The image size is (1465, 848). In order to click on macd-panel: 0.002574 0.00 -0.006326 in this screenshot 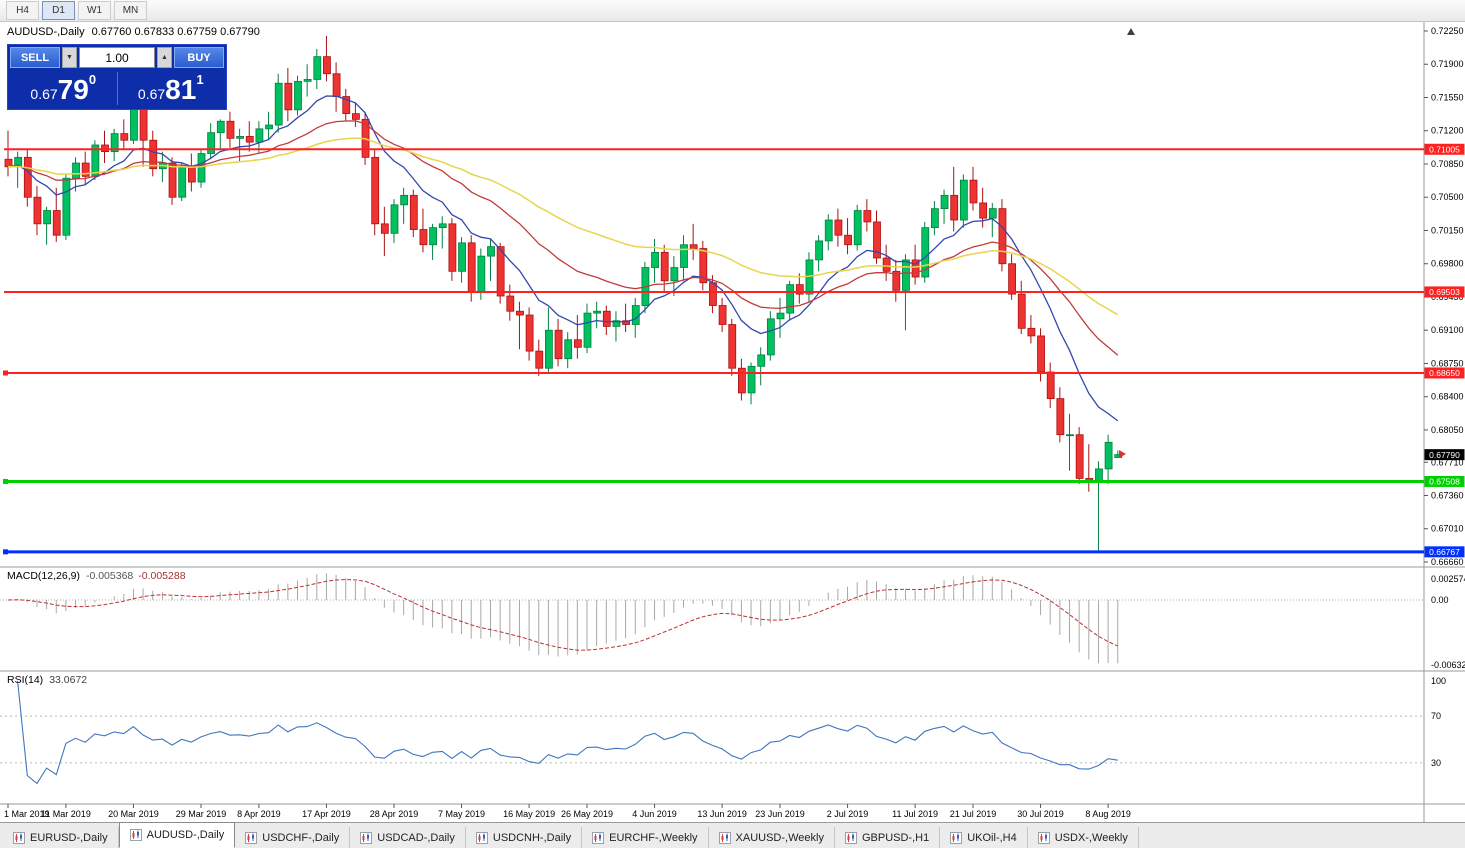, I will do `click(732, 621)`.